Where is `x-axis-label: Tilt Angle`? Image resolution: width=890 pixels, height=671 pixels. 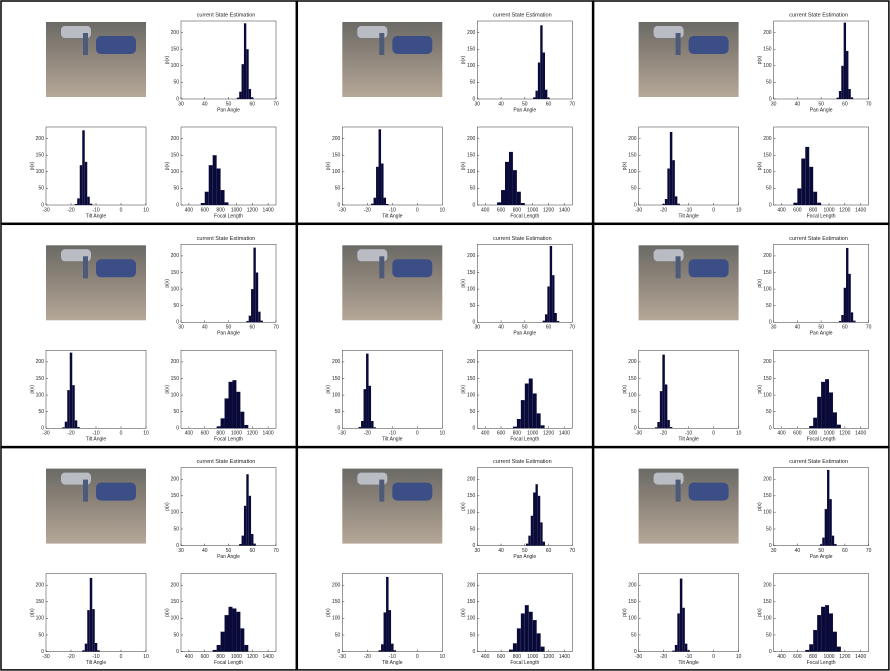 x-axis-label: Tilt Angle is located at coordinates (96, 440).